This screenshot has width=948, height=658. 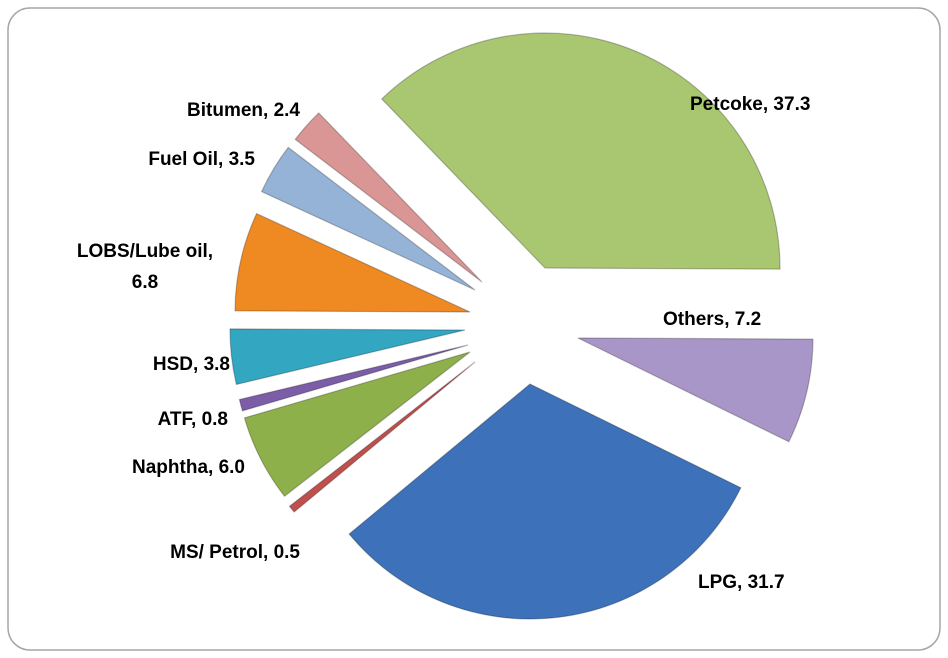 What do you see at coordinates (235, 552) in the screenshot?
I see `slice-label: MS/ Petrol, 0.5` at bounding box center [235, 552].